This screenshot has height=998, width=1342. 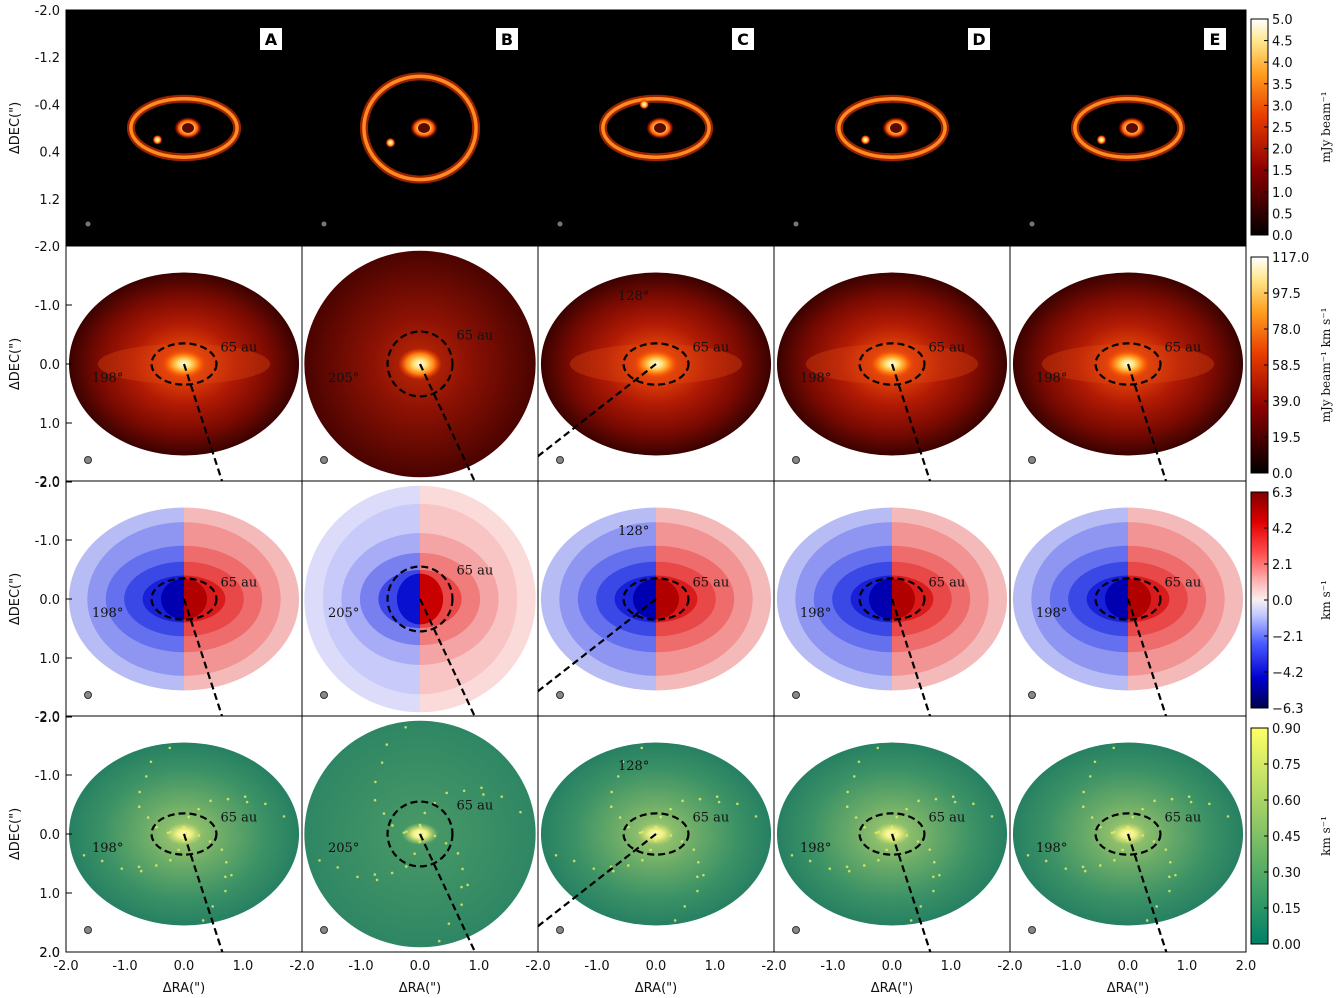 I want to click on colorbar-moment2: 0.90 0.75 0.60 0.45 0.30 0.15 0.00 km s⁻¹, so click(x=1291, y=837).